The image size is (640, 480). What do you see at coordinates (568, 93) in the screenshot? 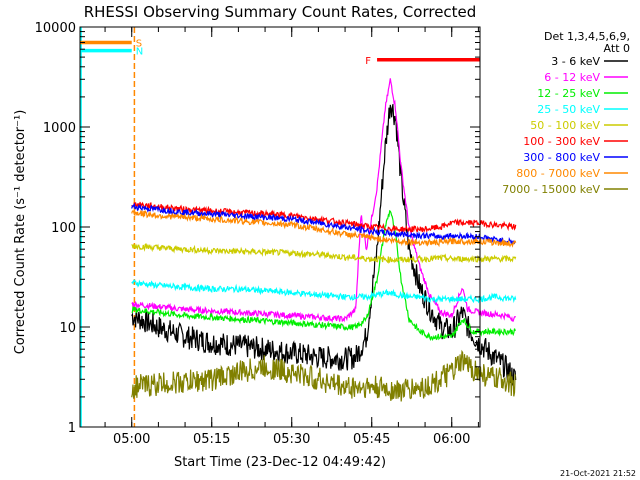
I see `legend-label-2: 12 - 25 keV` at bounding box center [568, 93].